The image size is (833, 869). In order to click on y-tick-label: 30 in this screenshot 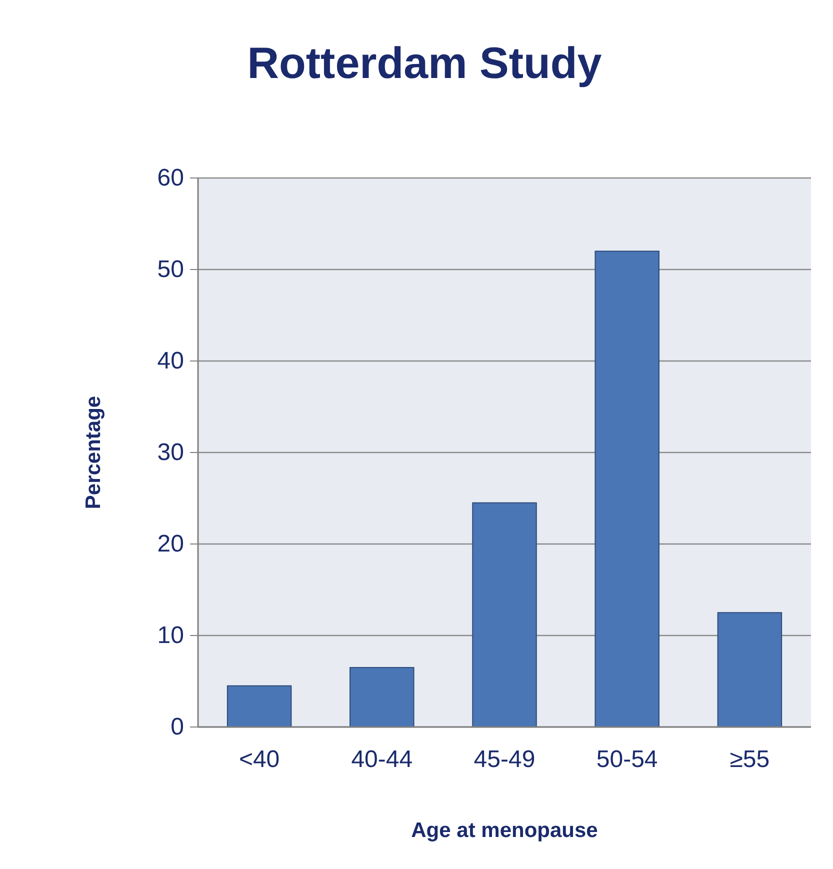, I will do `click(170, 452)`.